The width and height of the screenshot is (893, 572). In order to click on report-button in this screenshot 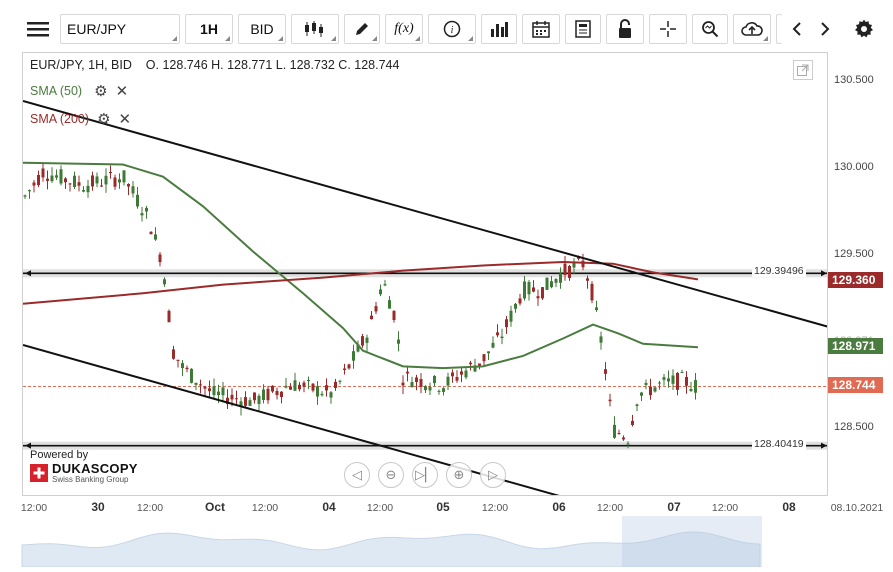, I will do `click(583, 29)`.